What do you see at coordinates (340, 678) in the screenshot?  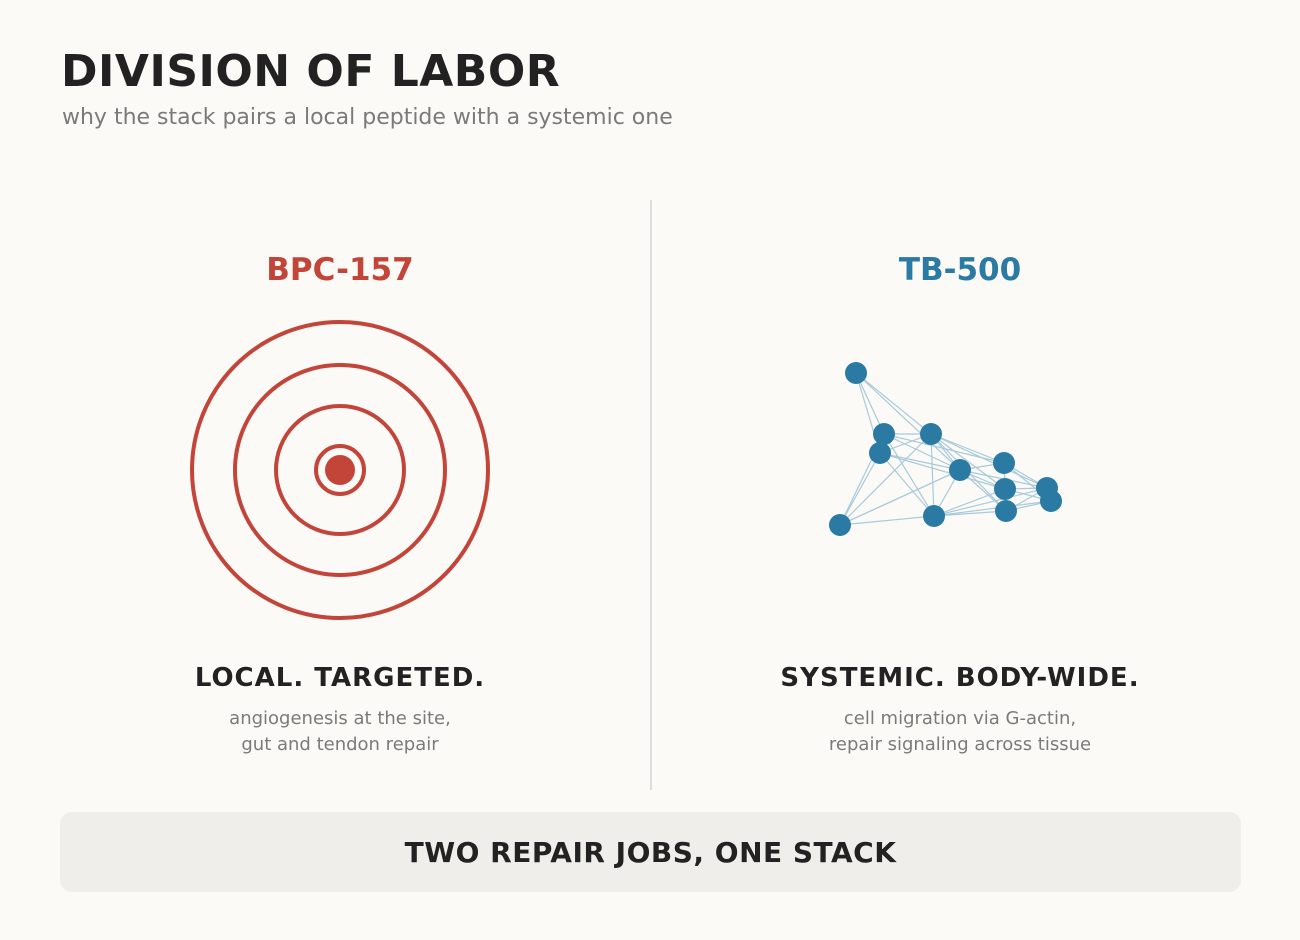 I see `bpc157-heading: LOCAL. TARGETED.` at bounding box center [340, 678].